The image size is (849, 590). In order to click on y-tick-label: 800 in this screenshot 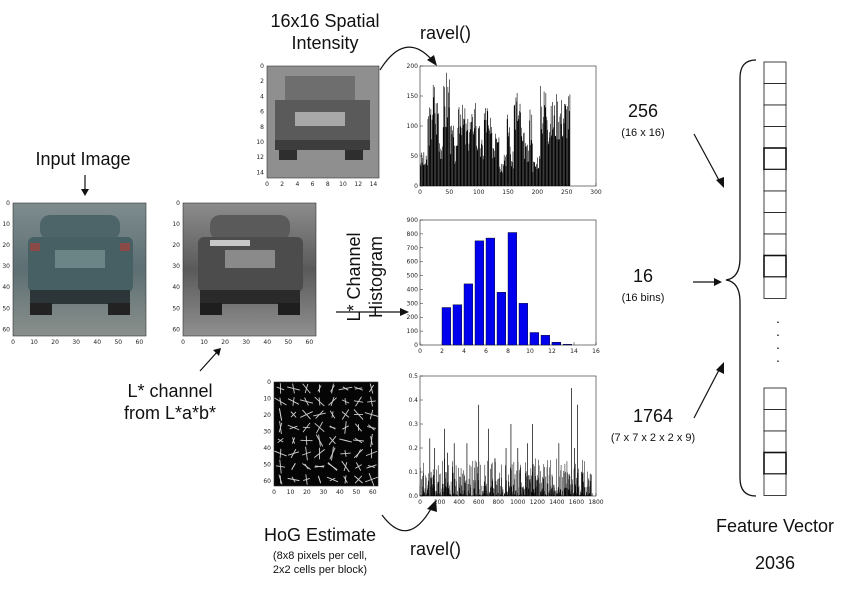, I will do `click(413, 234)`.